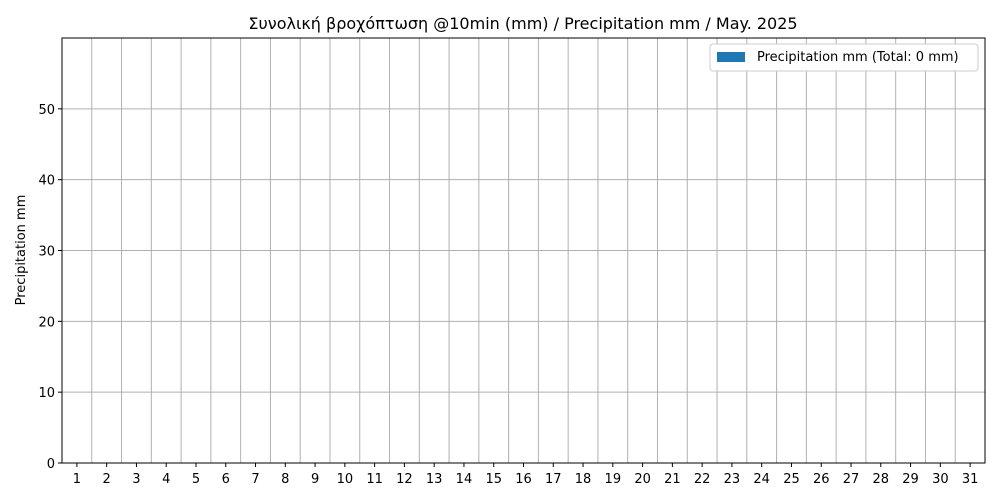 Image resolution: width=1000 pixels, height=500 pixels. What do you see at coordinates (345, 479) in the screenshot?
I see `x-tick-label: 10` at bounding box center [345, 479].